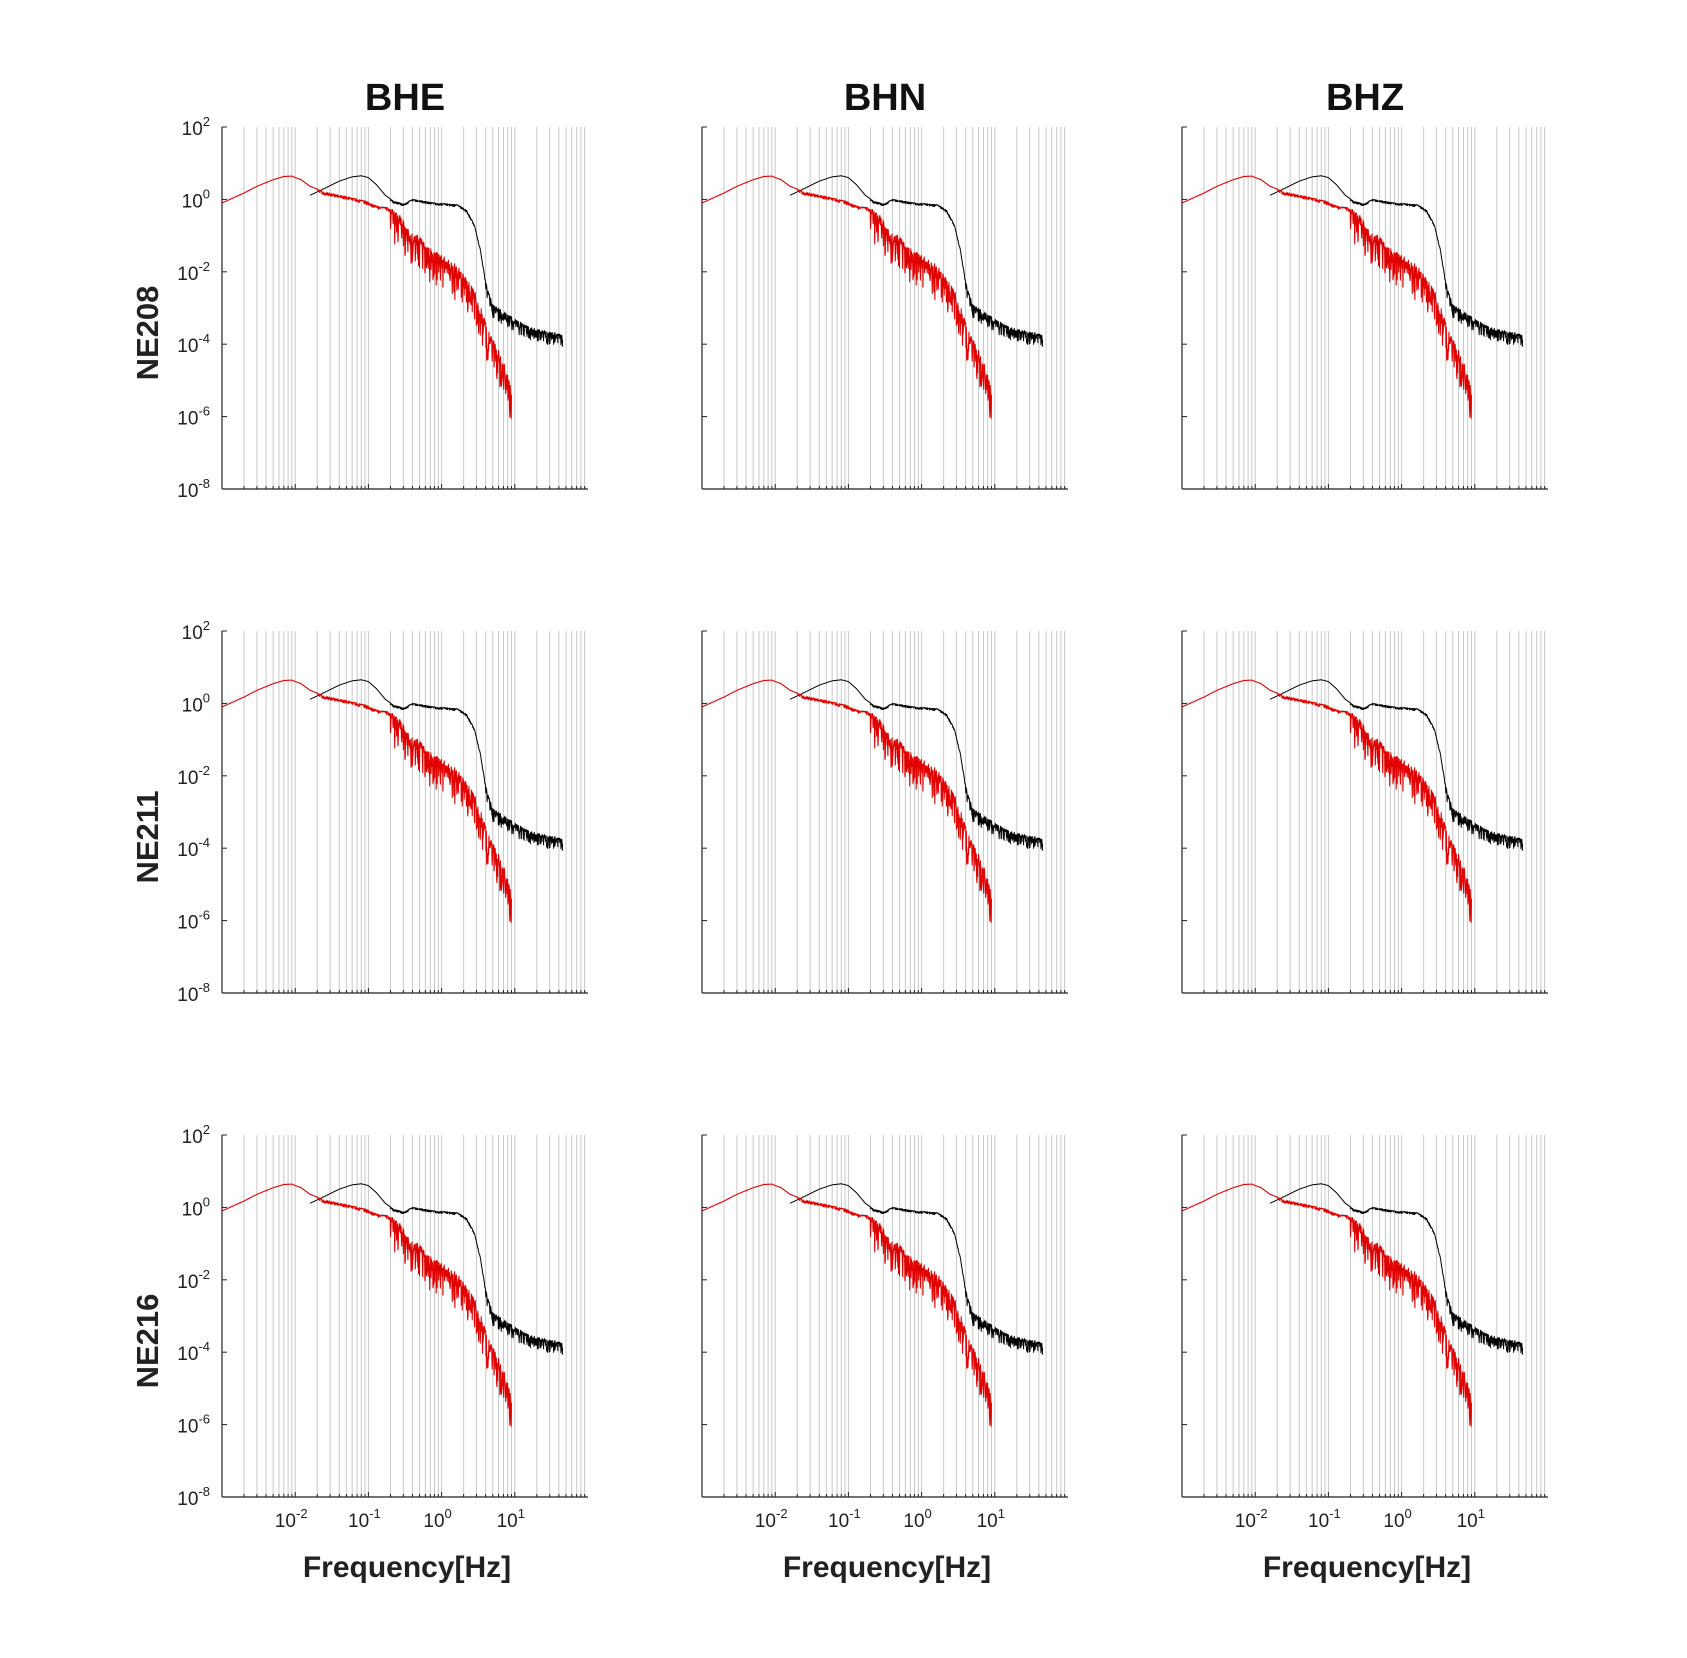  I want to click on panel-ne211-bhz, so click(1364, 812).